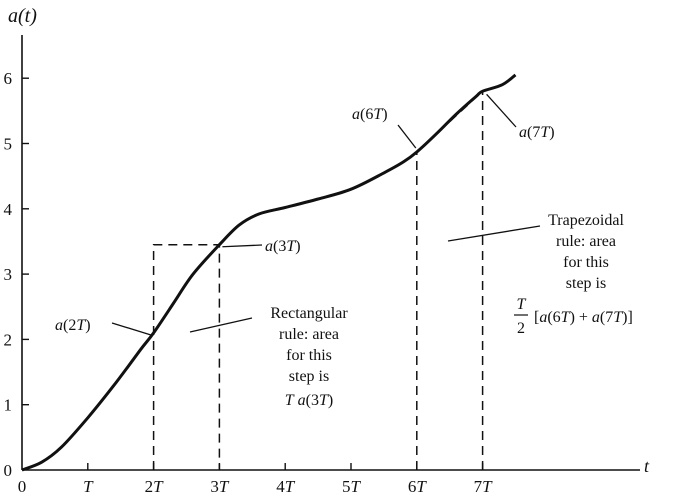  What do you see at coordinates (8, 274) in the screenshot?
I see `y-tick-label: 3` at bounding box center [8, 274].